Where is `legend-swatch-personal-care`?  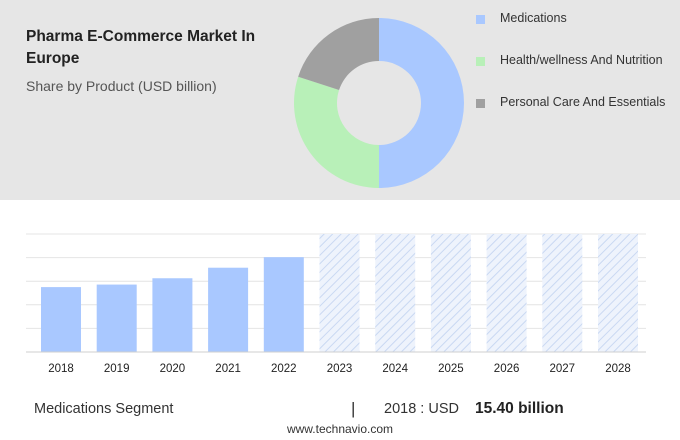 legend-swatch-personal-care is located at coordinates (480, 103).